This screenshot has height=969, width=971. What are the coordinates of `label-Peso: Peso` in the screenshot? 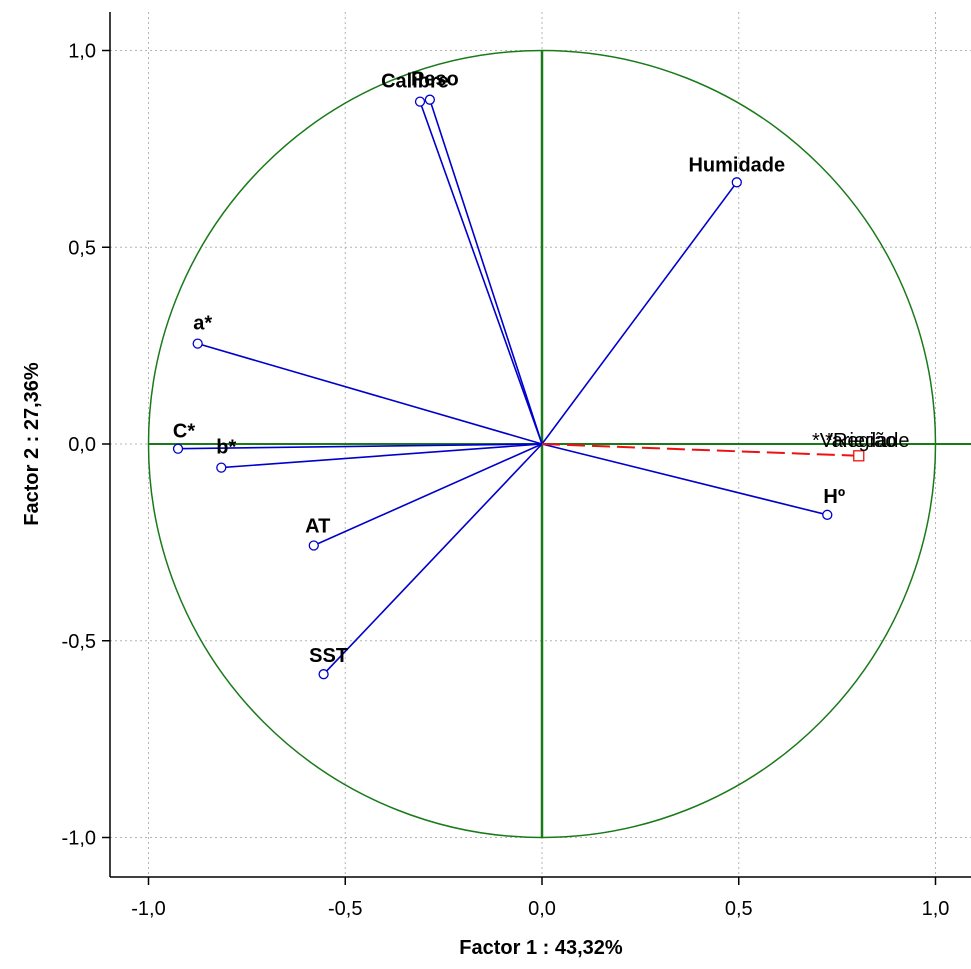 It's located at (435, 80).